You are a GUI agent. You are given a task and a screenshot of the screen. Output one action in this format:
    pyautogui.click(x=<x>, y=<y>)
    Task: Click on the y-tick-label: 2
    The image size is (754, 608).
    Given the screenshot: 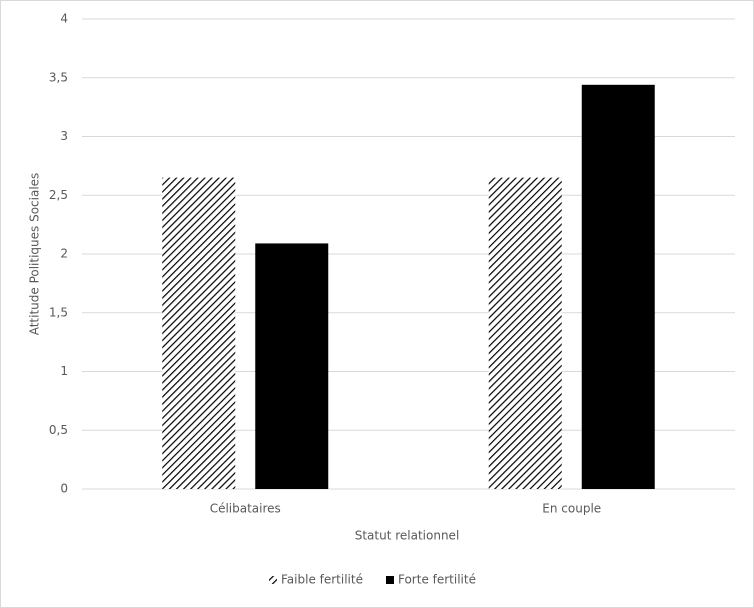 What is the action you would take?
    pyautogui.click(x=64, y=254)
    